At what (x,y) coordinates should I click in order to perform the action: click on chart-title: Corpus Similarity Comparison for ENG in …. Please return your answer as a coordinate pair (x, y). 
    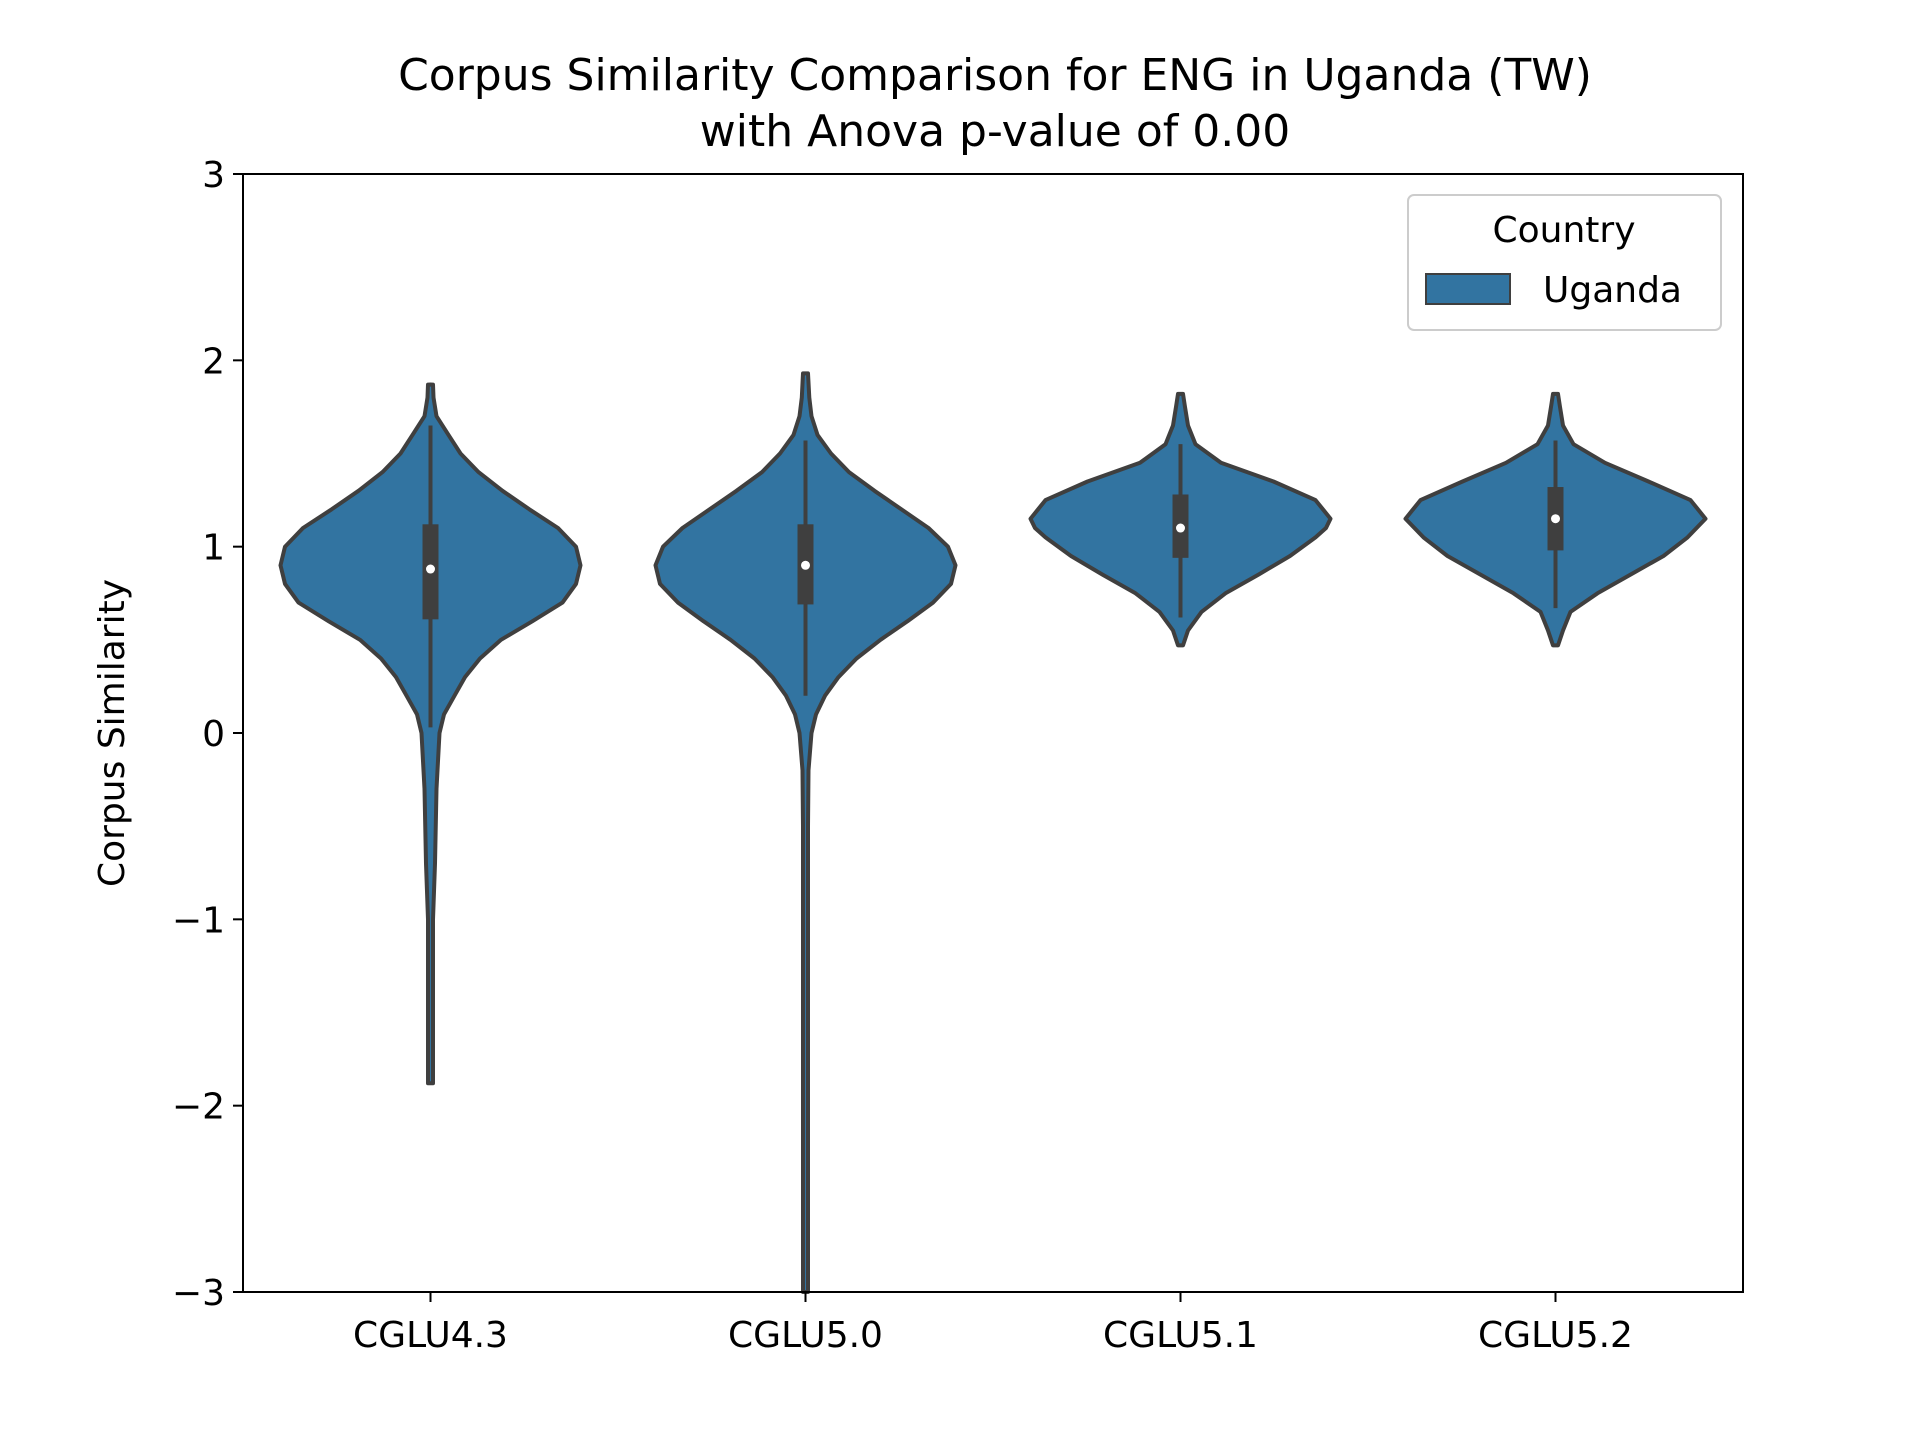
    Looking at the image, I should click on (995, 75).